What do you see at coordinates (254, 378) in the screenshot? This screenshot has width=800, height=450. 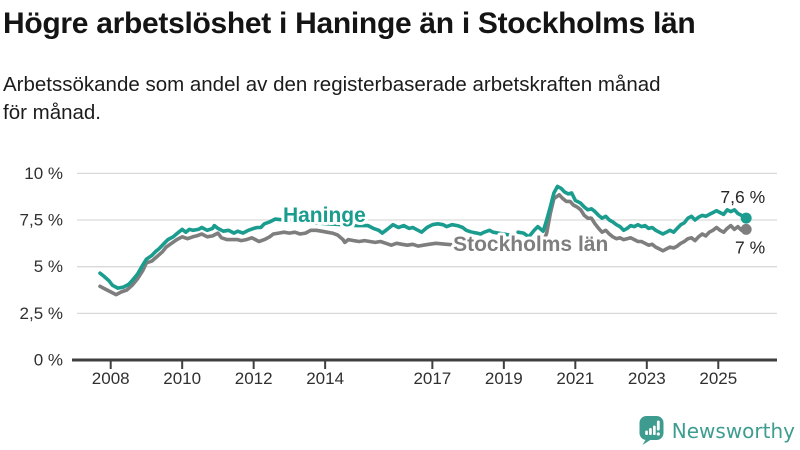 I see `x-tick-label: 2012` at bounding box center [254, 378].